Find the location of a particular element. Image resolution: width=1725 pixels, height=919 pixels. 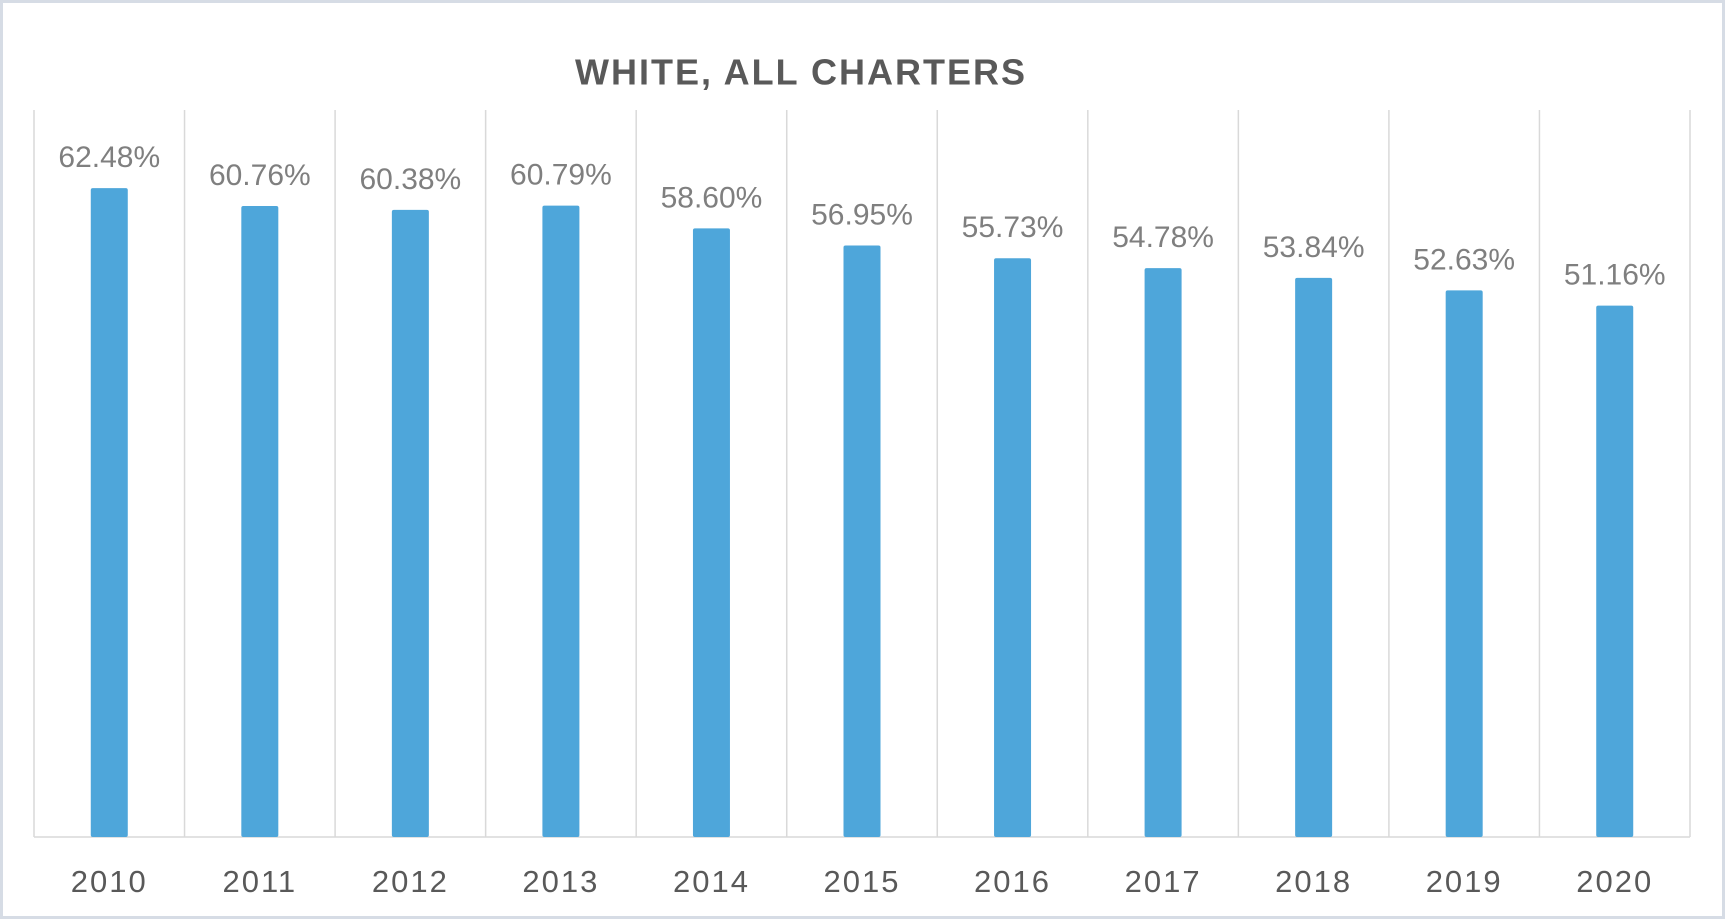

x-tick-label: 2012 is located at coordinates (410, 881).